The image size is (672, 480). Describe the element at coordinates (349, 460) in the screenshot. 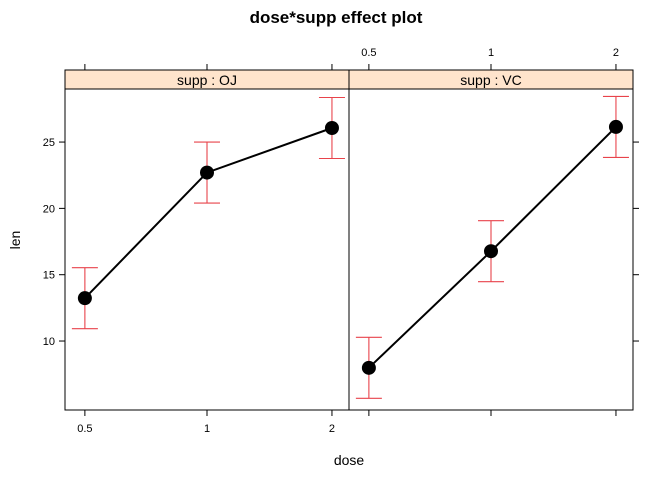

I see `x-axis-label: dose` at that location.